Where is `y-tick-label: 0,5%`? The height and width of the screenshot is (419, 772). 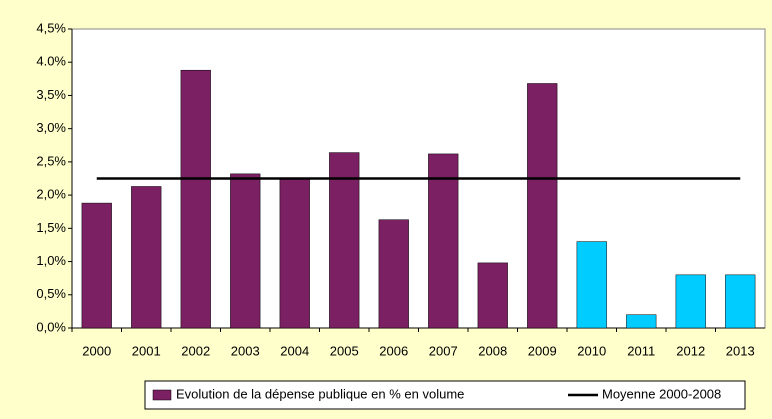 y-tick-label: 0,5% is located at coordinates (51, 293).